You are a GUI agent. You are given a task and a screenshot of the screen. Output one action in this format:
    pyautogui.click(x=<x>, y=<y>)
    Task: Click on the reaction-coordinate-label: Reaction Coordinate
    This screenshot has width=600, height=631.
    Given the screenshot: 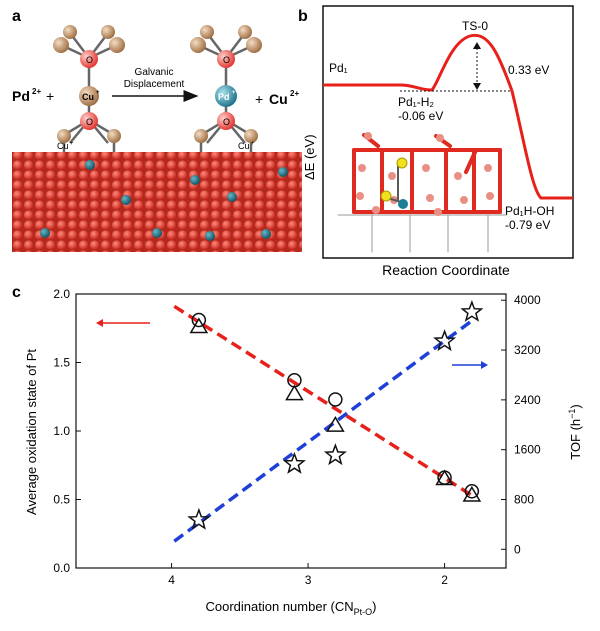 What is the action you would take?
    pyautogui.click(x=446, y=270)
    